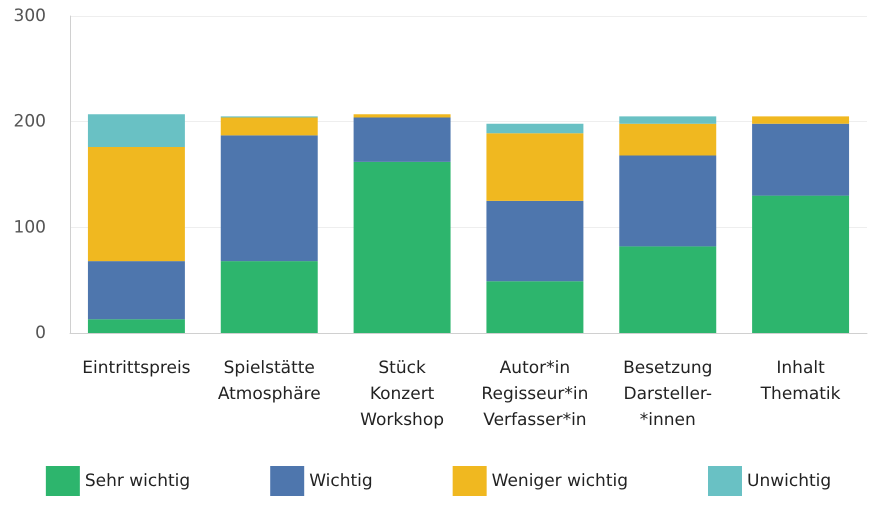 This screenshot has width=877, height=509. What do you see at coordinates (30, 16) in the screenshot?
I see `y-tick-label: 300` at bounding box center [30, 16].